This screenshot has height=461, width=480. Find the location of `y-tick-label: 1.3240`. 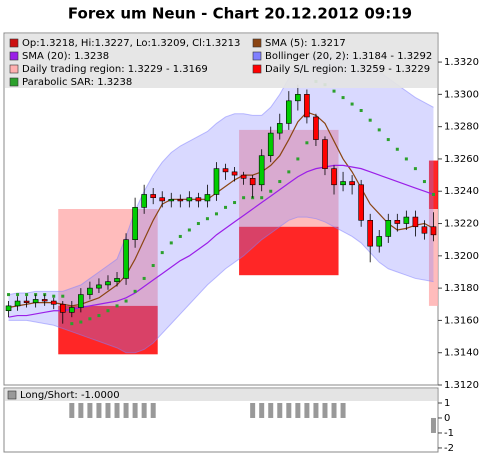

y-tick-label: 1.3240 is located at coordinates (461, 191).